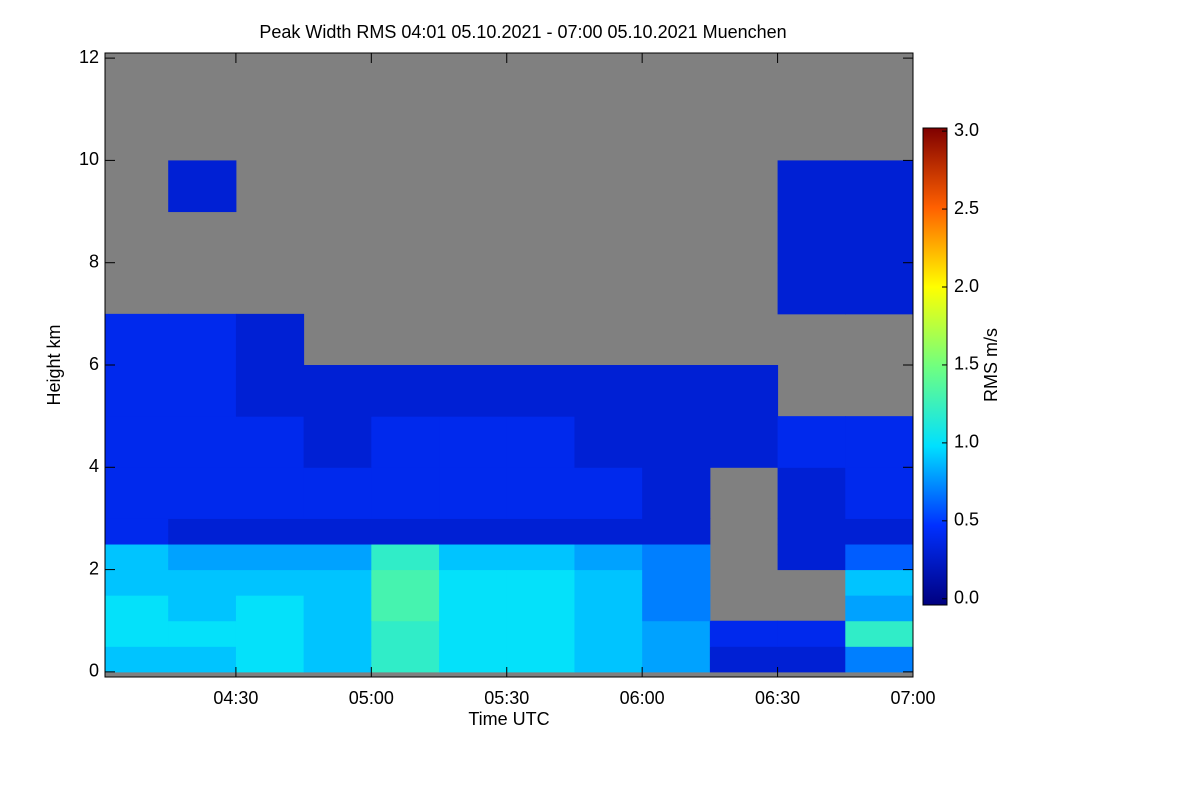 Image resolution: width=1200 pixels, height=800 pixels. What do you see at coordinates (94, 568) in the screenshot?
I see `y-tick-label: 2` at bounding box center [94, 568].